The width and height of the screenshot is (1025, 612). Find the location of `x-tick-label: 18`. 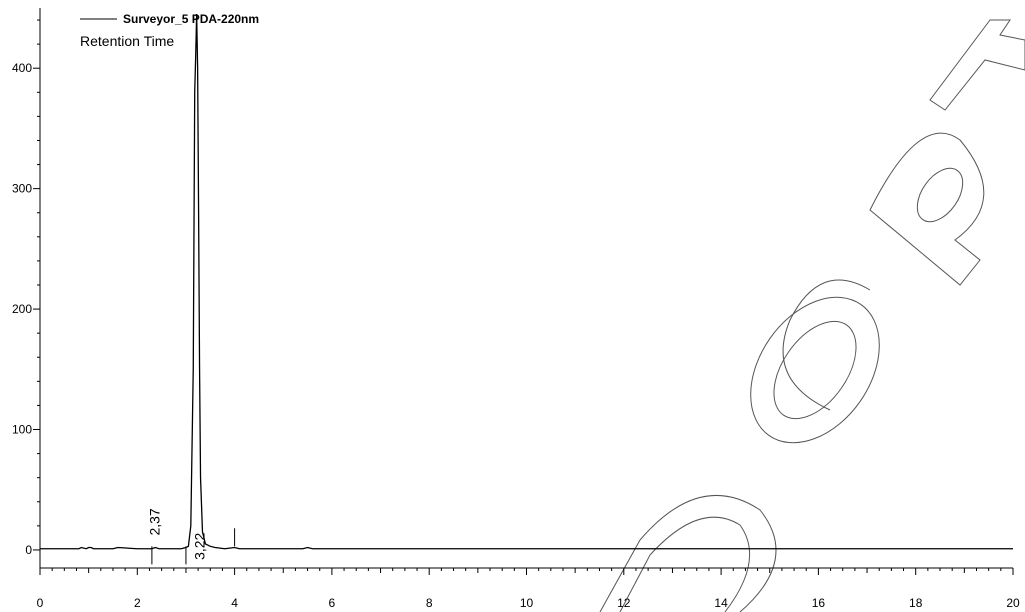

x-tick-label: 18 is located at coordinates (916, 603).